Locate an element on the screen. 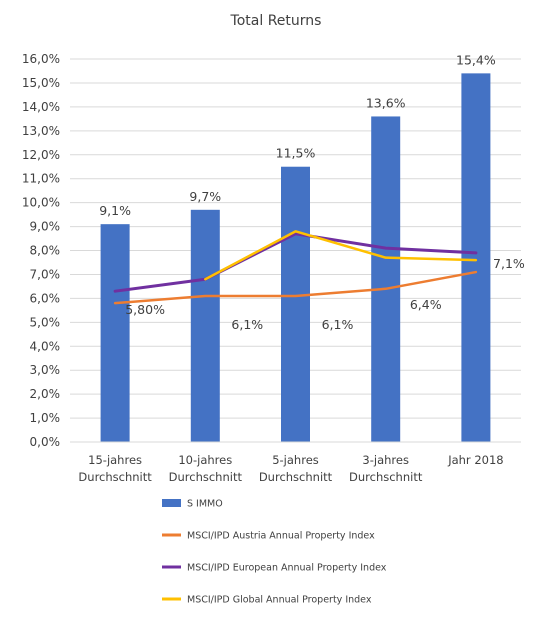 Image resolution: width=539 pixels, height=625 pixels. y-tick-label: 0,0% is located at coordinates (45, 442).